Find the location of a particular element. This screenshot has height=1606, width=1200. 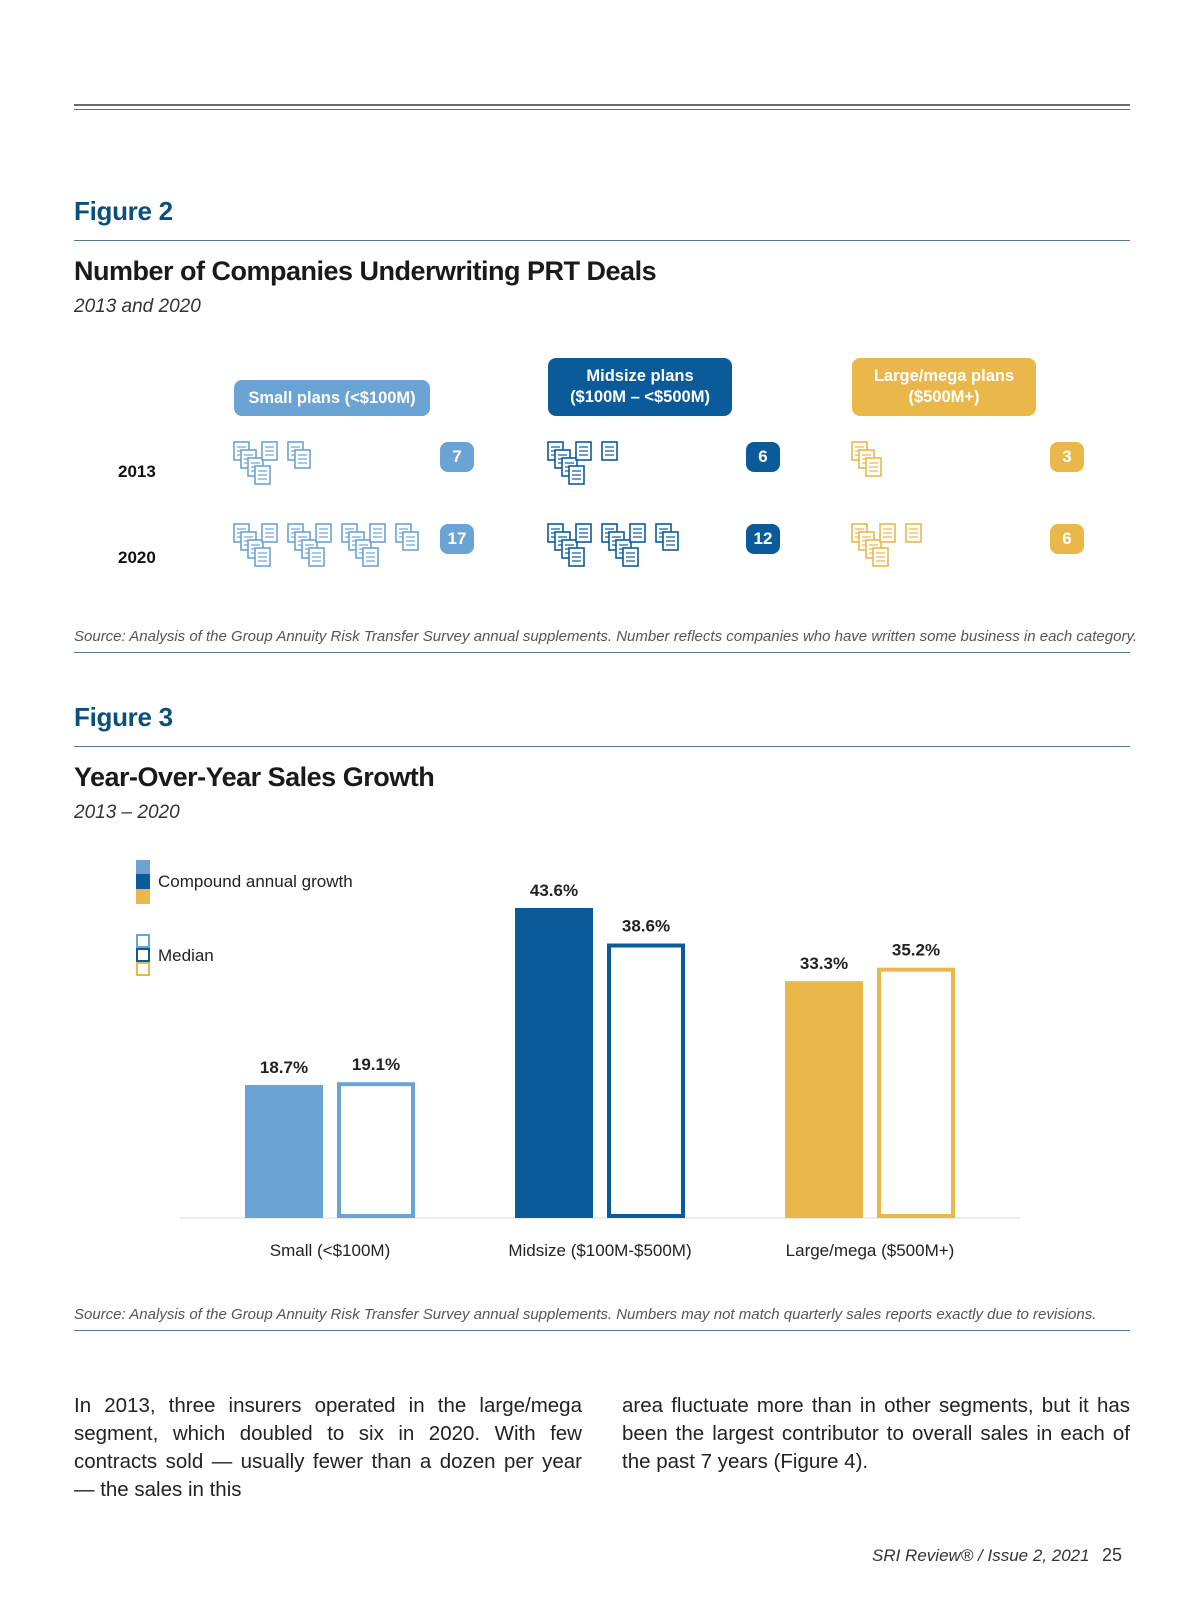

category-label-2: Large/mega ($500M+) is located at coordinates (870, 1250).